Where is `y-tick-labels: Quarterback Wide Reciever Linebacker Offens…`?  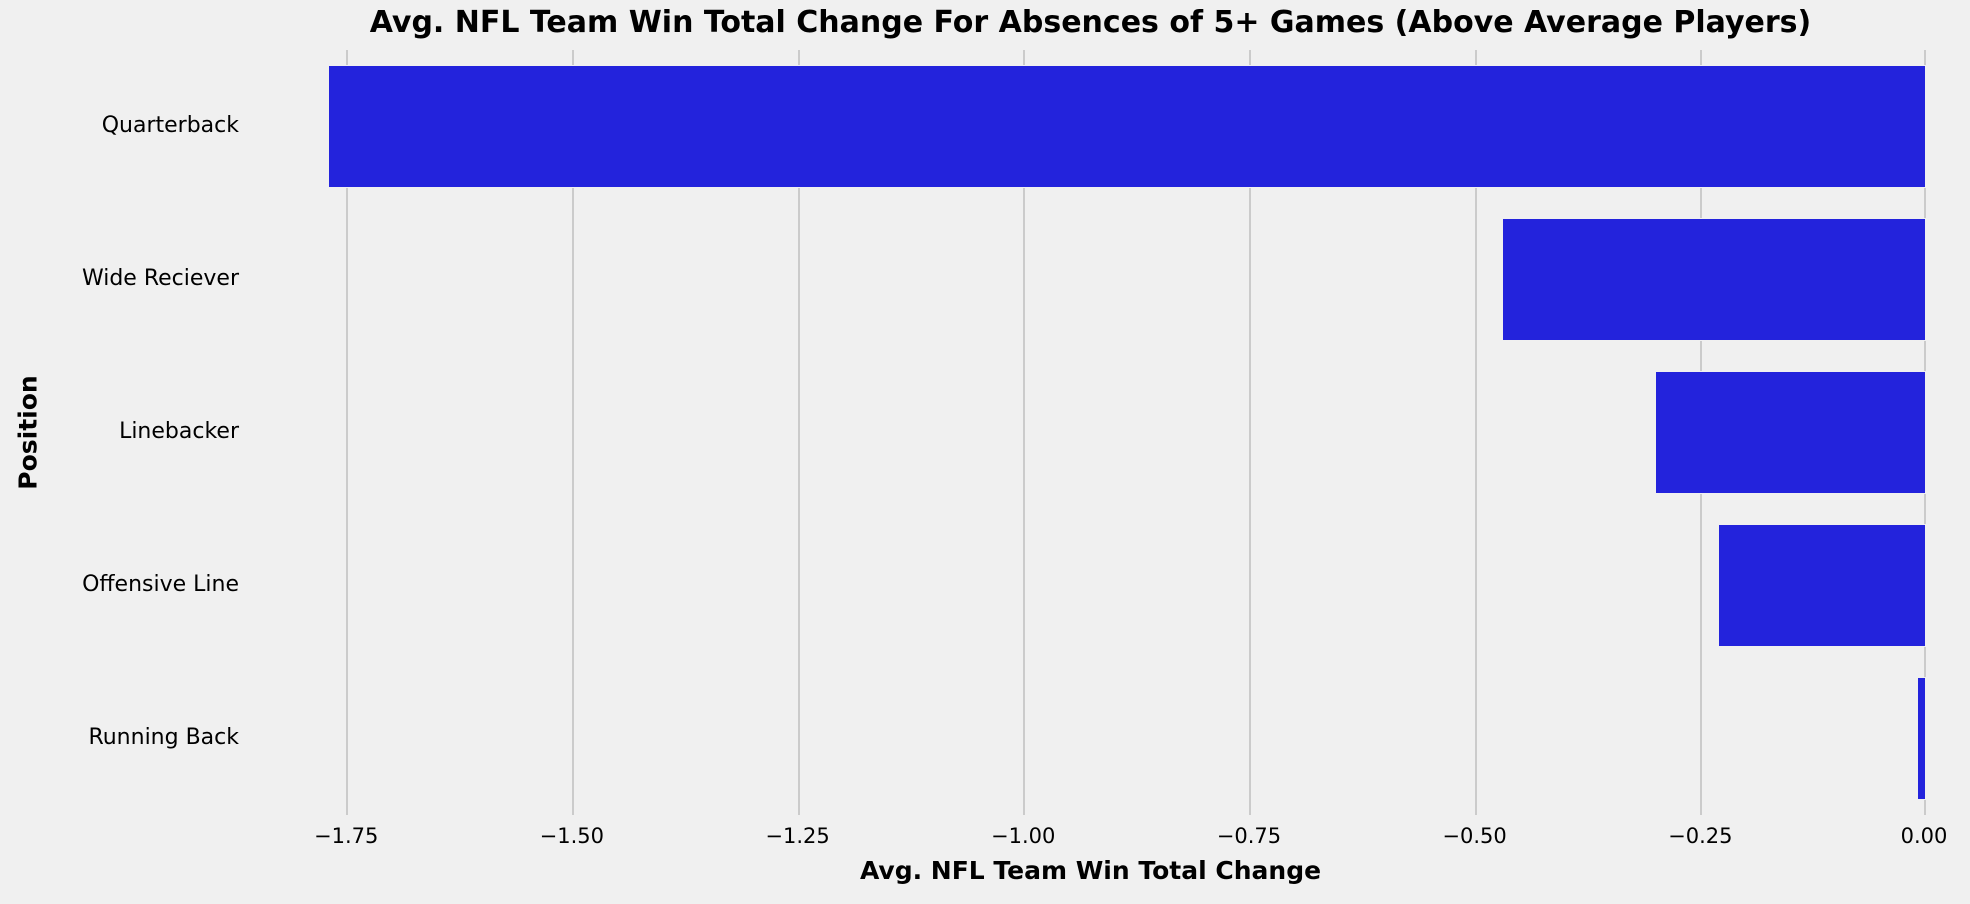 y-tick-labels: Quarterback Wide Reciever Linebacker Offens… is located at coordinates (119, 432).